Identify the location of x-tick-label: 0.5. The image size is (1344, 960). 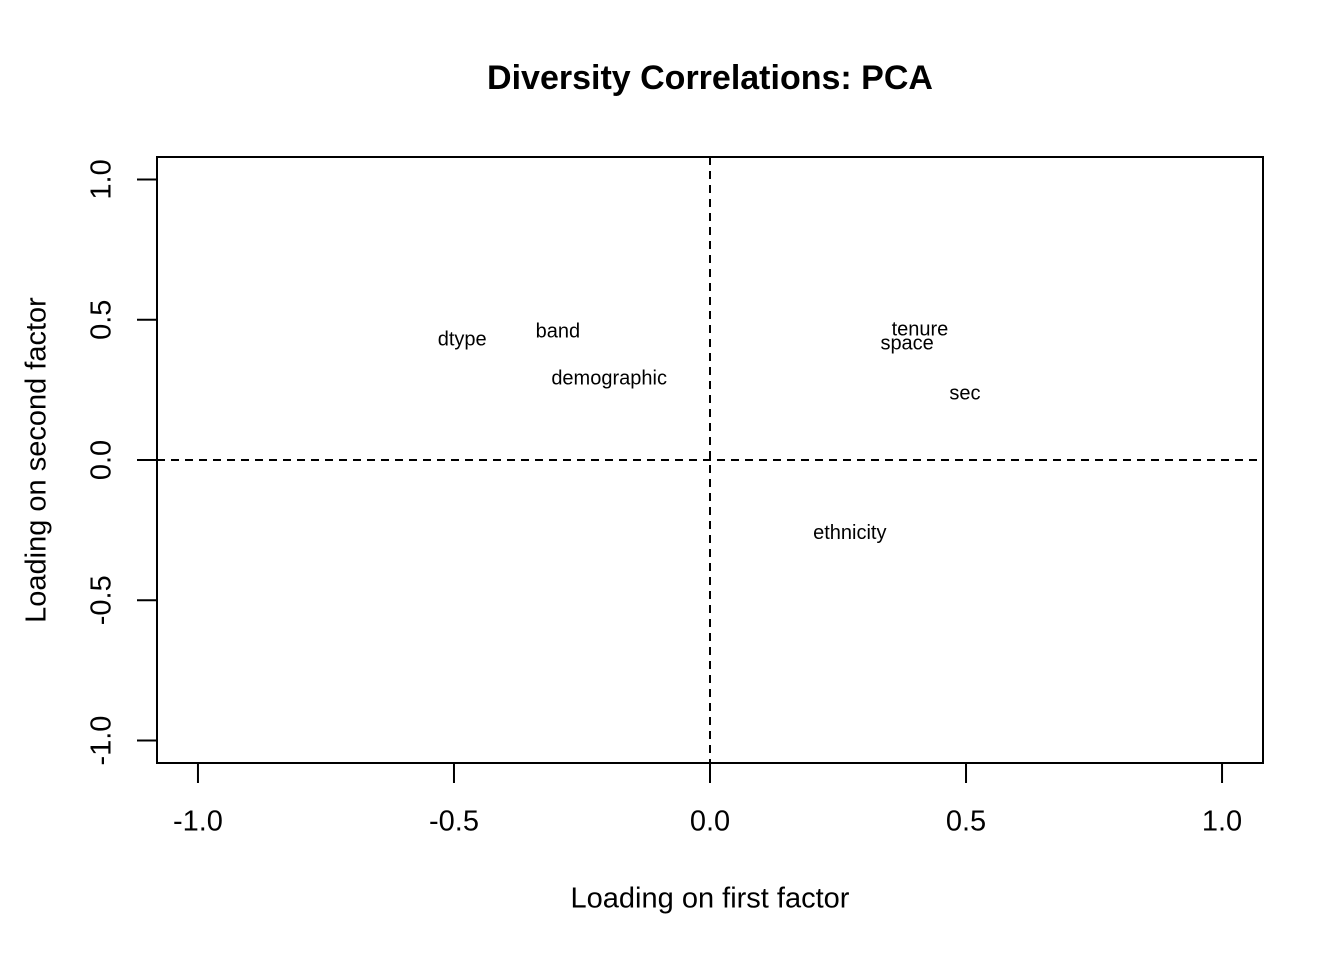
(966, 822).